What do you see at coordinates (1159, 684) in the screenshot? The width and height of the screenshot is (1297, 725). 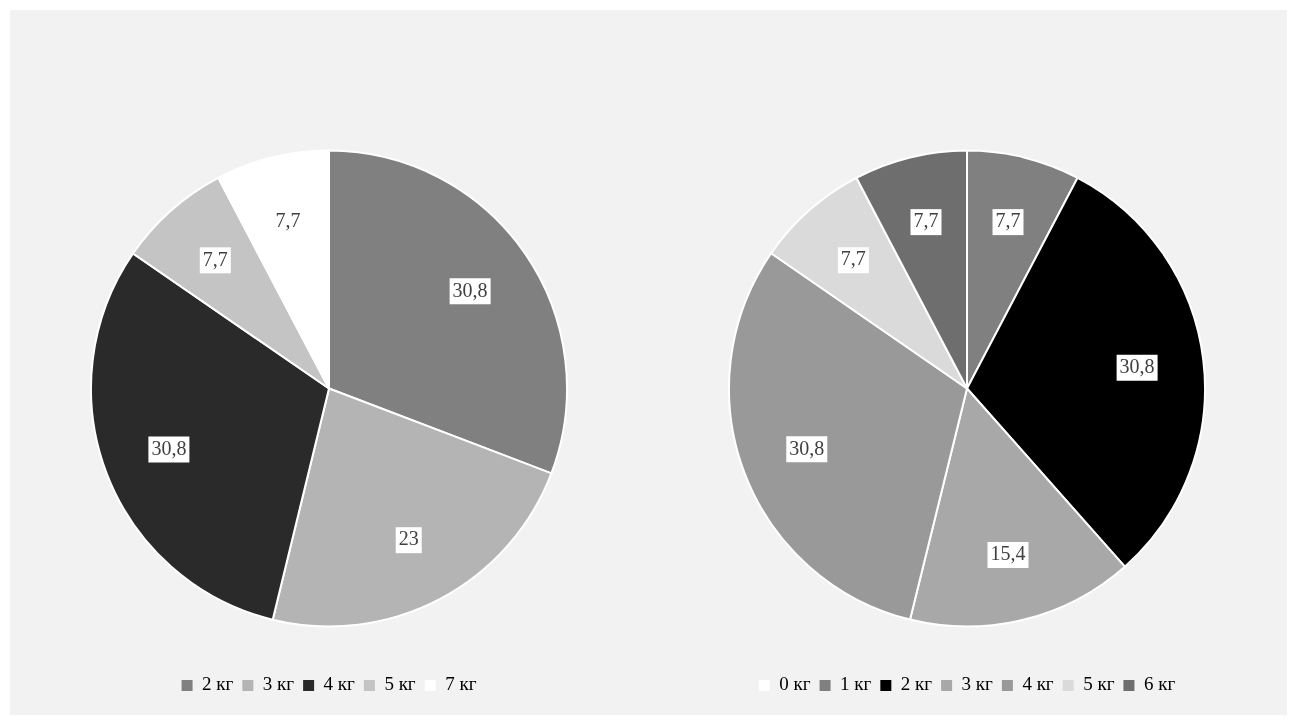 I see `legend-label: 6 кг` at bounding box center [1159, 684].